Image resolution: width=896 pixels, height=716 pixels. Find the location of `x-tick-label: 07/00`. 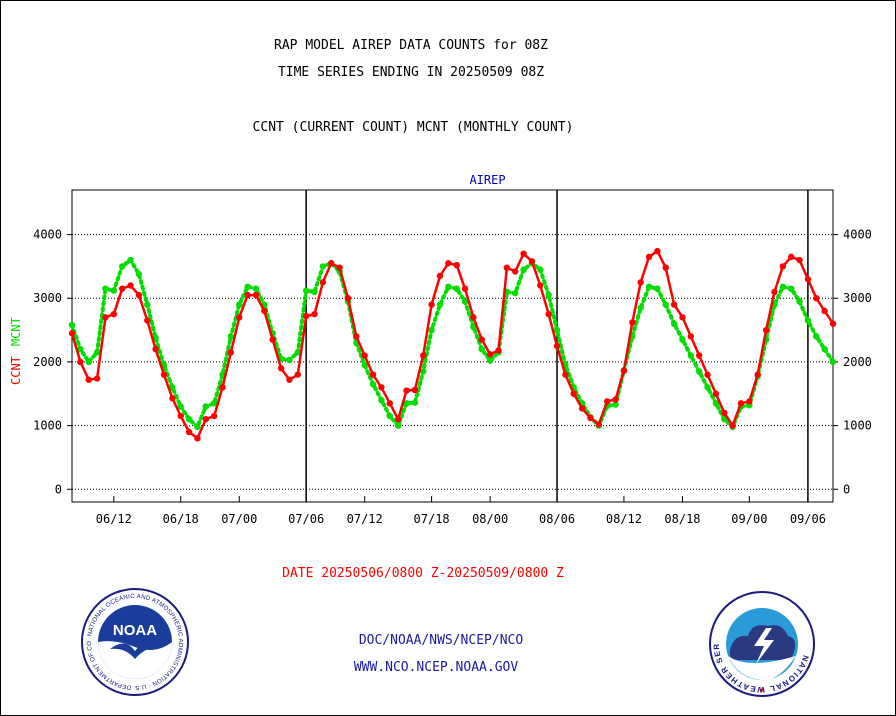

x-tick-label: 07/00 is located at coordinates (239, 519).